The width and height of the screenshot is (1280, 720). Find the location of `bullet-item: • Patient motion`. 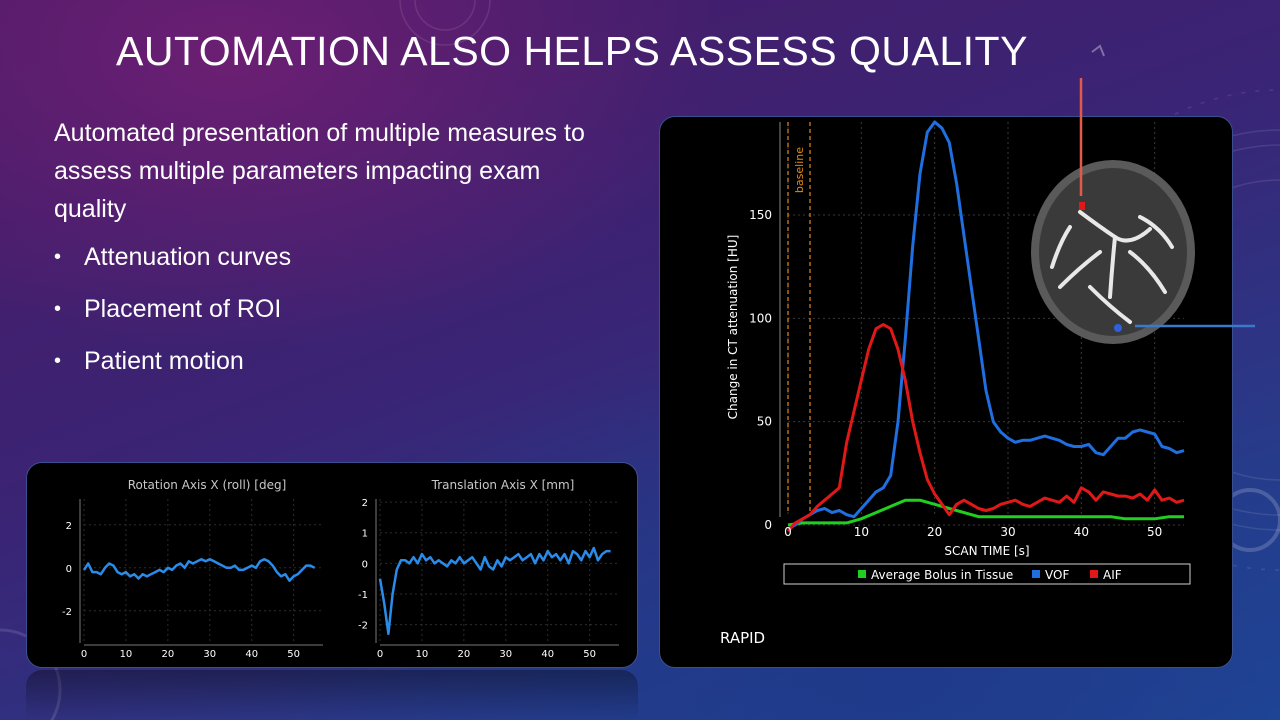

bullet-item: • Patient motion is located at coordinates (172, 368).